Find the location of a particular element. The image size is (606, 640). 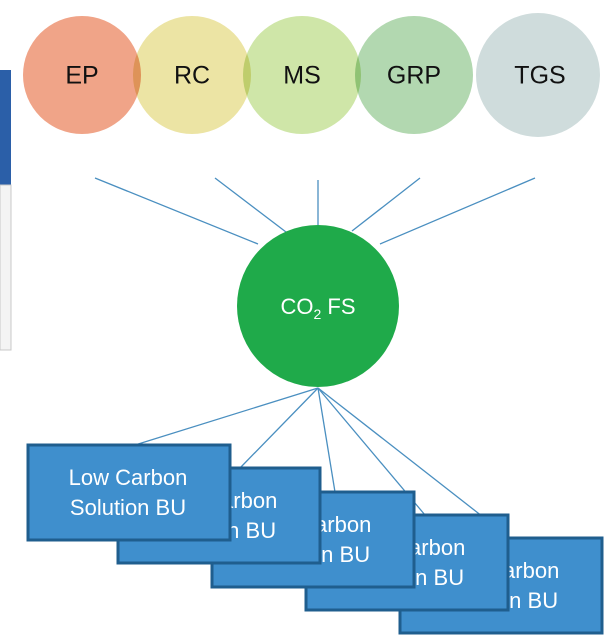

side-panel is located at coordinates (6, 210).